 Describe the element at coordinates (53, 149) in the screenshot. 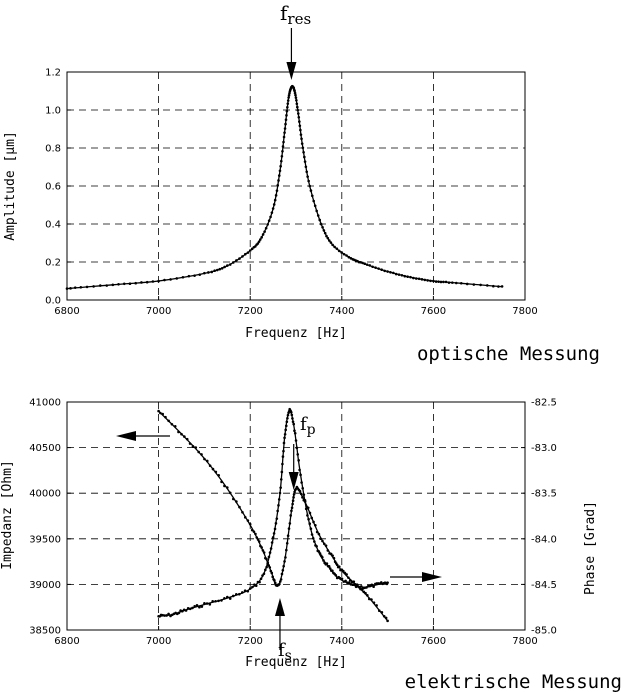

I see `c1-ytick-label: 0.8` at that location.